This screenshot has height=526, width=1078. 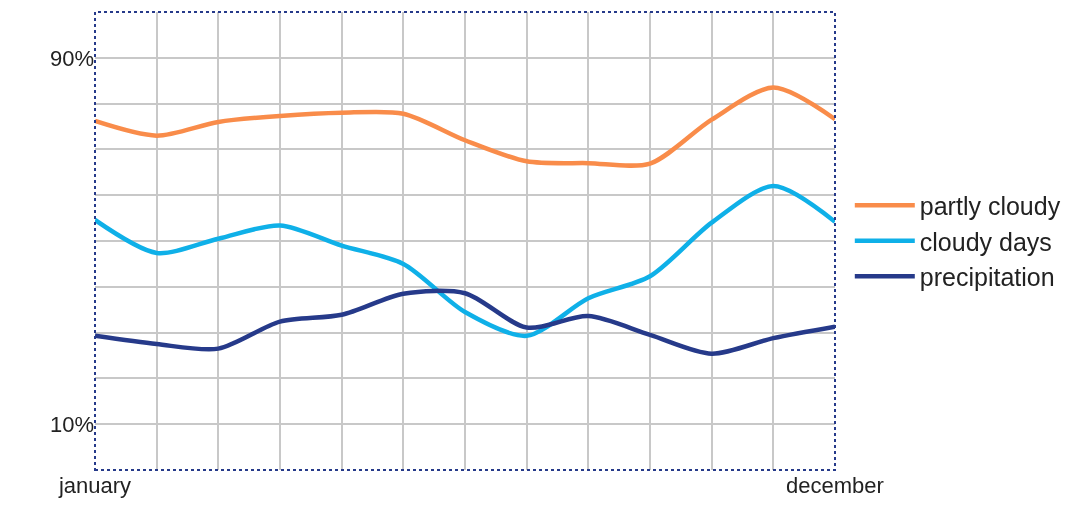 I want to click on x-tick-label: december, so click(x=835, y=485).